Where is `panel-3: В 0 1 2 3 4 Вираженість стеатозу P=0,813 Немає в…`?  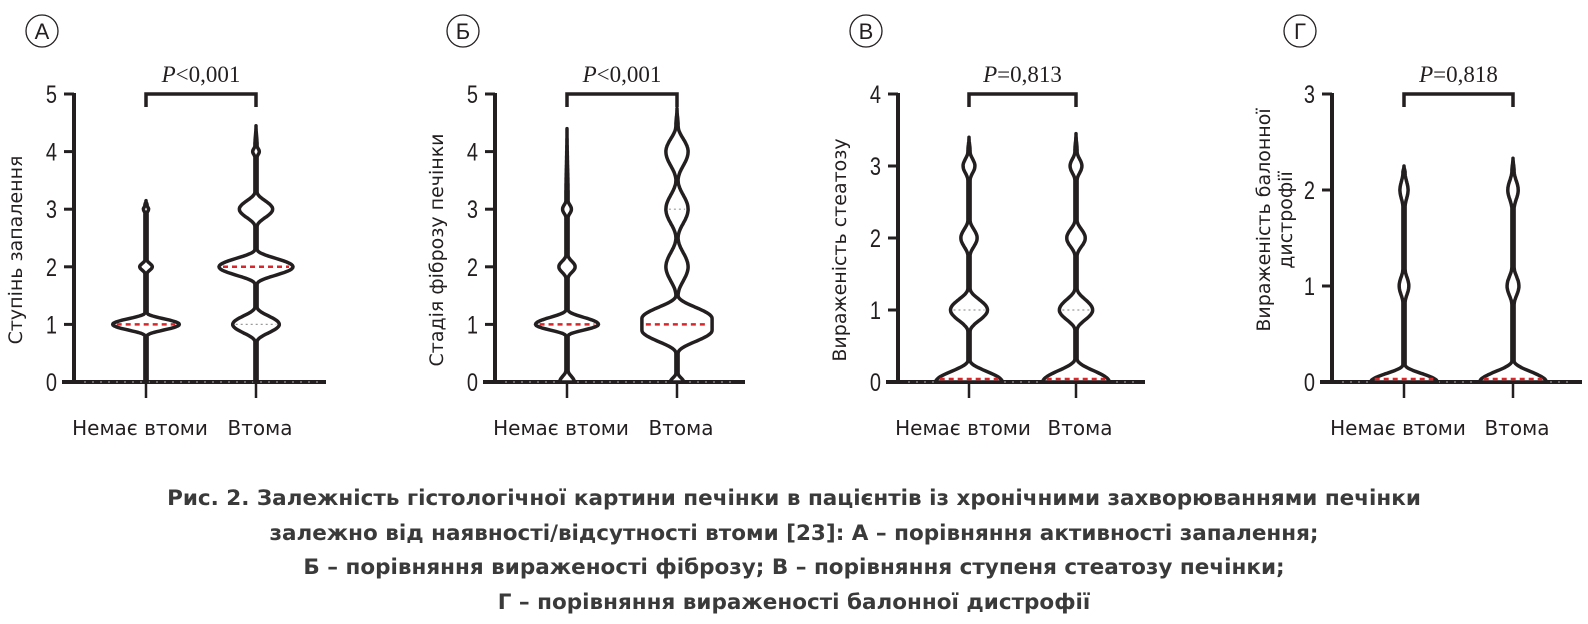
panel-3: В 0 1 2 3 4 Вираженість стеатозу P=0,813 Немає в… is located at coordinates (987, 227).